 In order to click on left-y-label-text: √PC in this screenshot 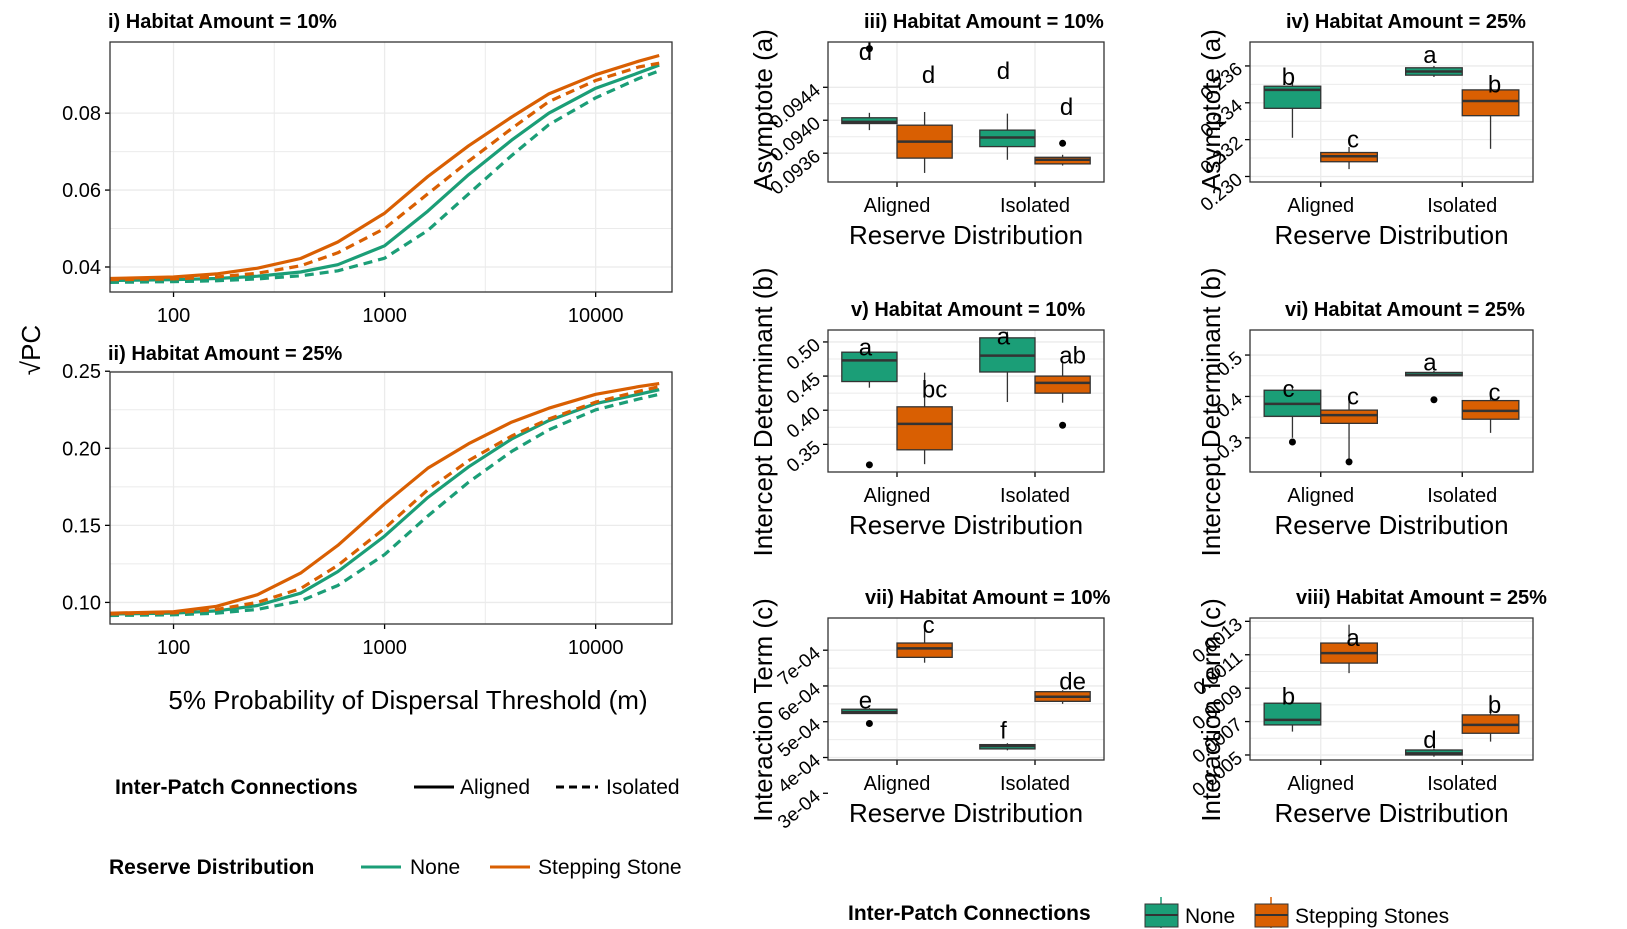, I will do `click(31, 350)`.